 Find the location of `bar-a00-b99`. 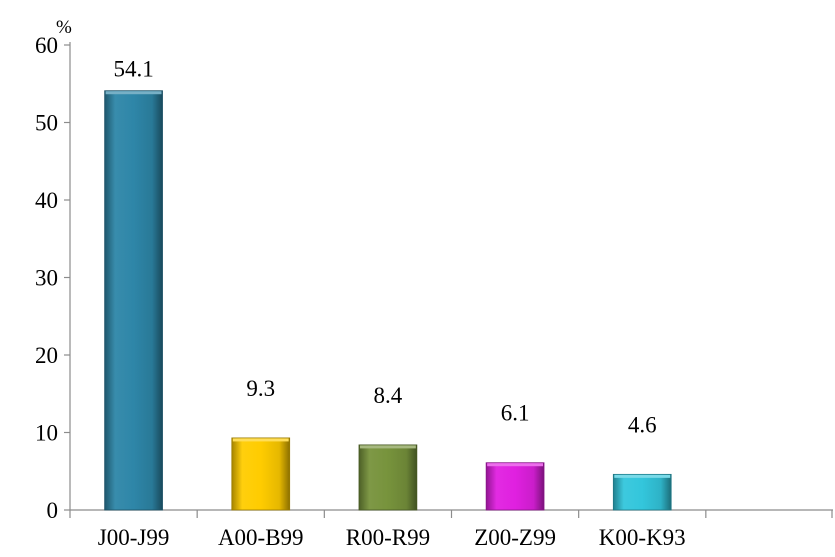

bar-a00-b99 is located at coordinates (261, 474).